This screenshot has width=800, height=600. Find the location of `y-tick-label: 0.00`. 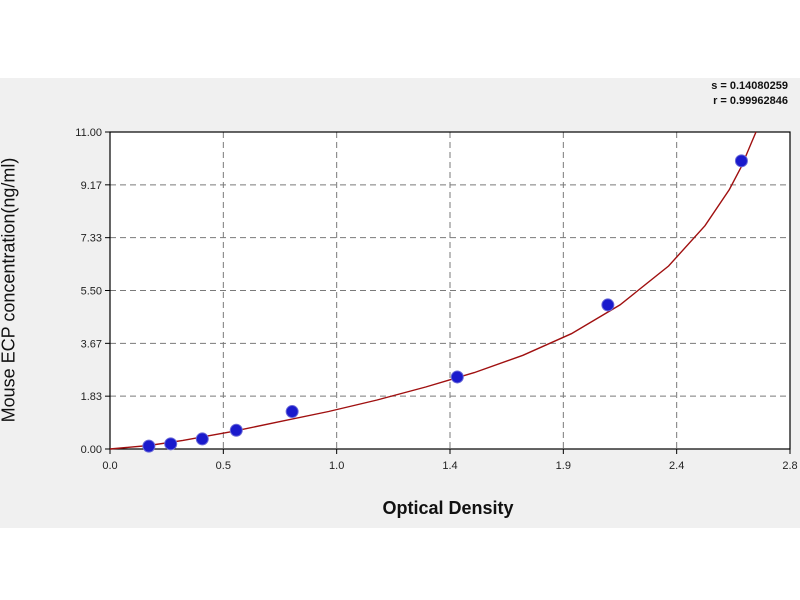

y-tick-label: 0.00 is located at coordinates (91, 450).